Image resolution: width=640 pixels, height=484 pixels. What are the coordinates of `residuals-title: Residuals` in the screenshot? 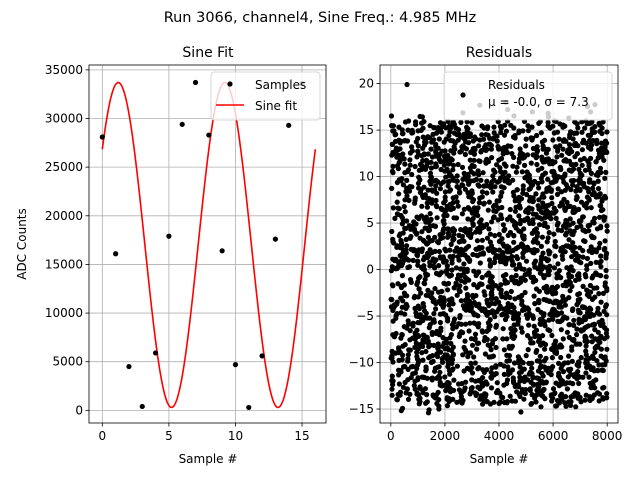 It's located at (499, 53).